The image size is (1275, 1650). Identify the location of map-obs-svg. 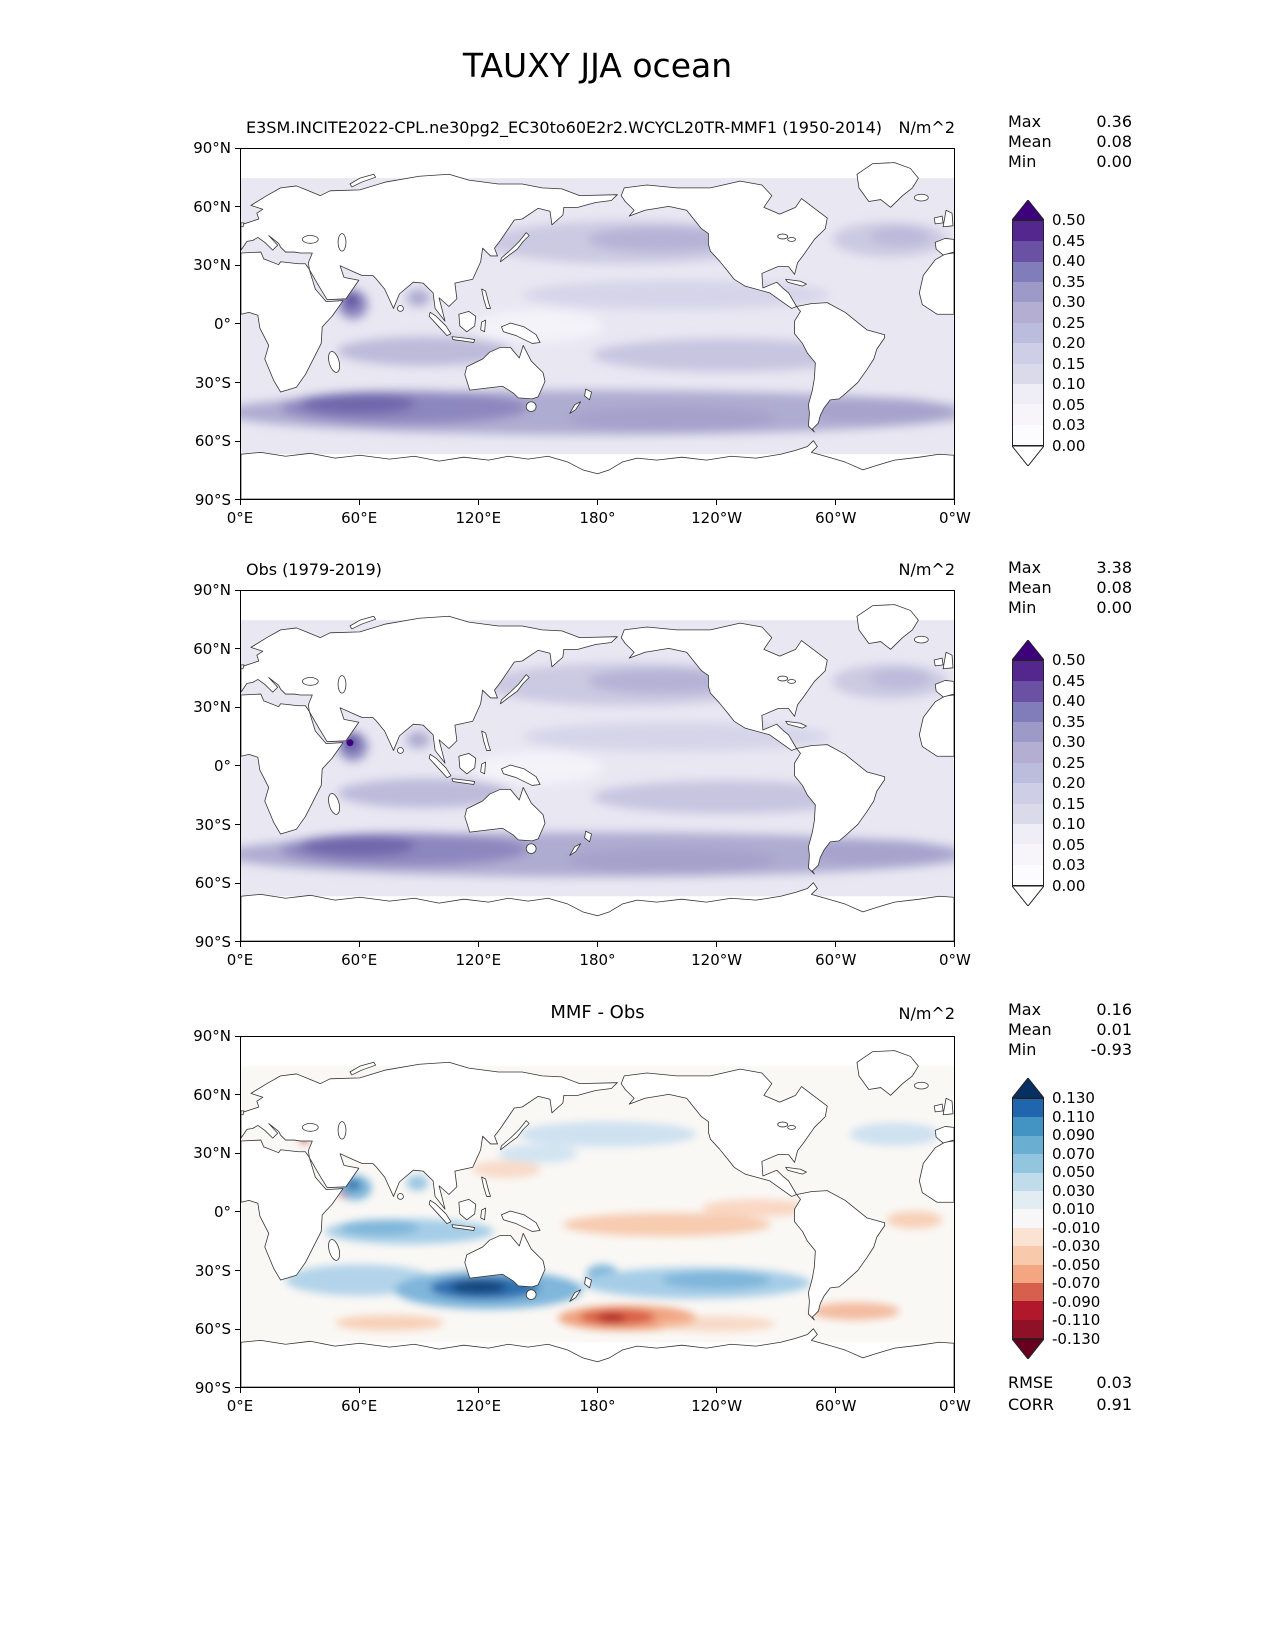
(597, 772).